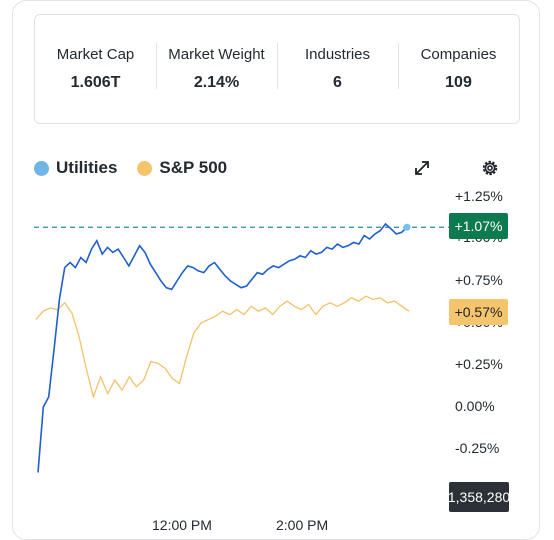  Describe the element at coordinates (337, 54) in the screenshot. I see `stat-label: Industries` at that location.